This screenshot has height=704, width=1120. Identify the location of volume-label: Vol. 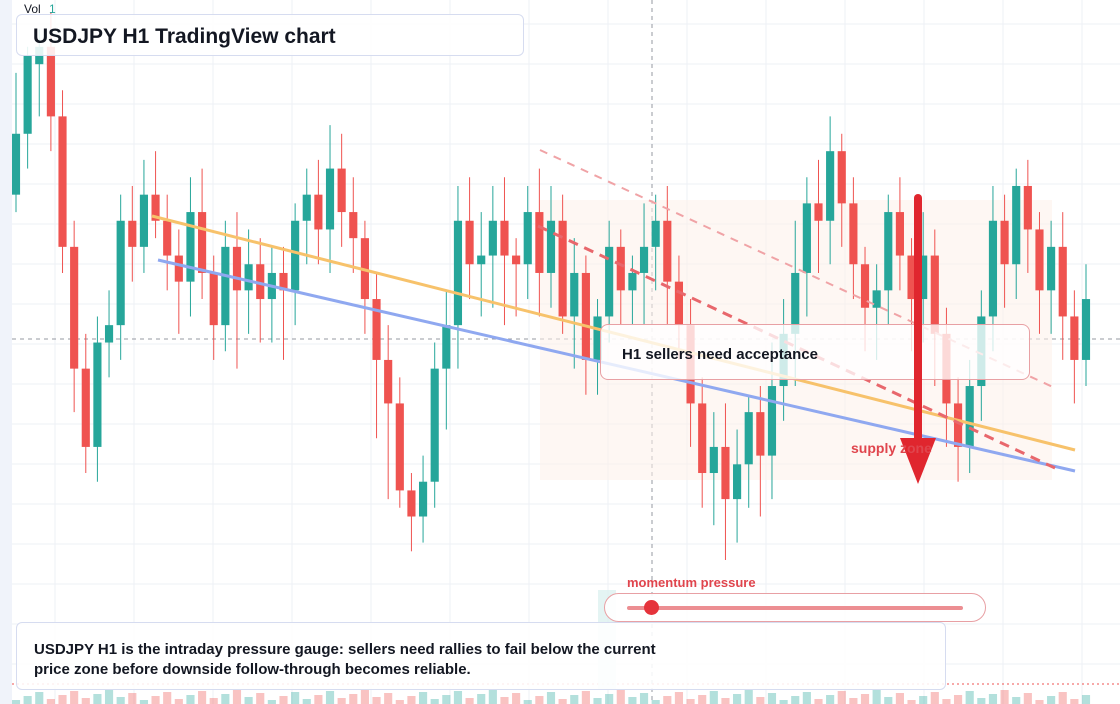
(32, 9).